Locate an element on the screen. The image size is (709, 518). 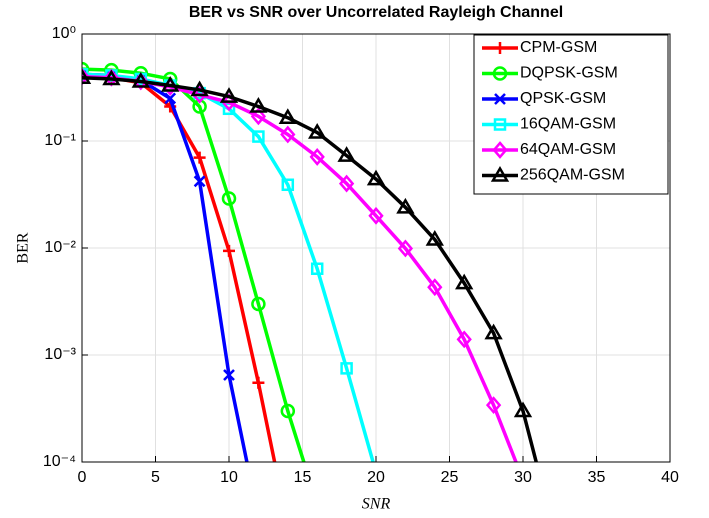
legend-label: DQPSK-GSM is located at coordinates (569, 73).